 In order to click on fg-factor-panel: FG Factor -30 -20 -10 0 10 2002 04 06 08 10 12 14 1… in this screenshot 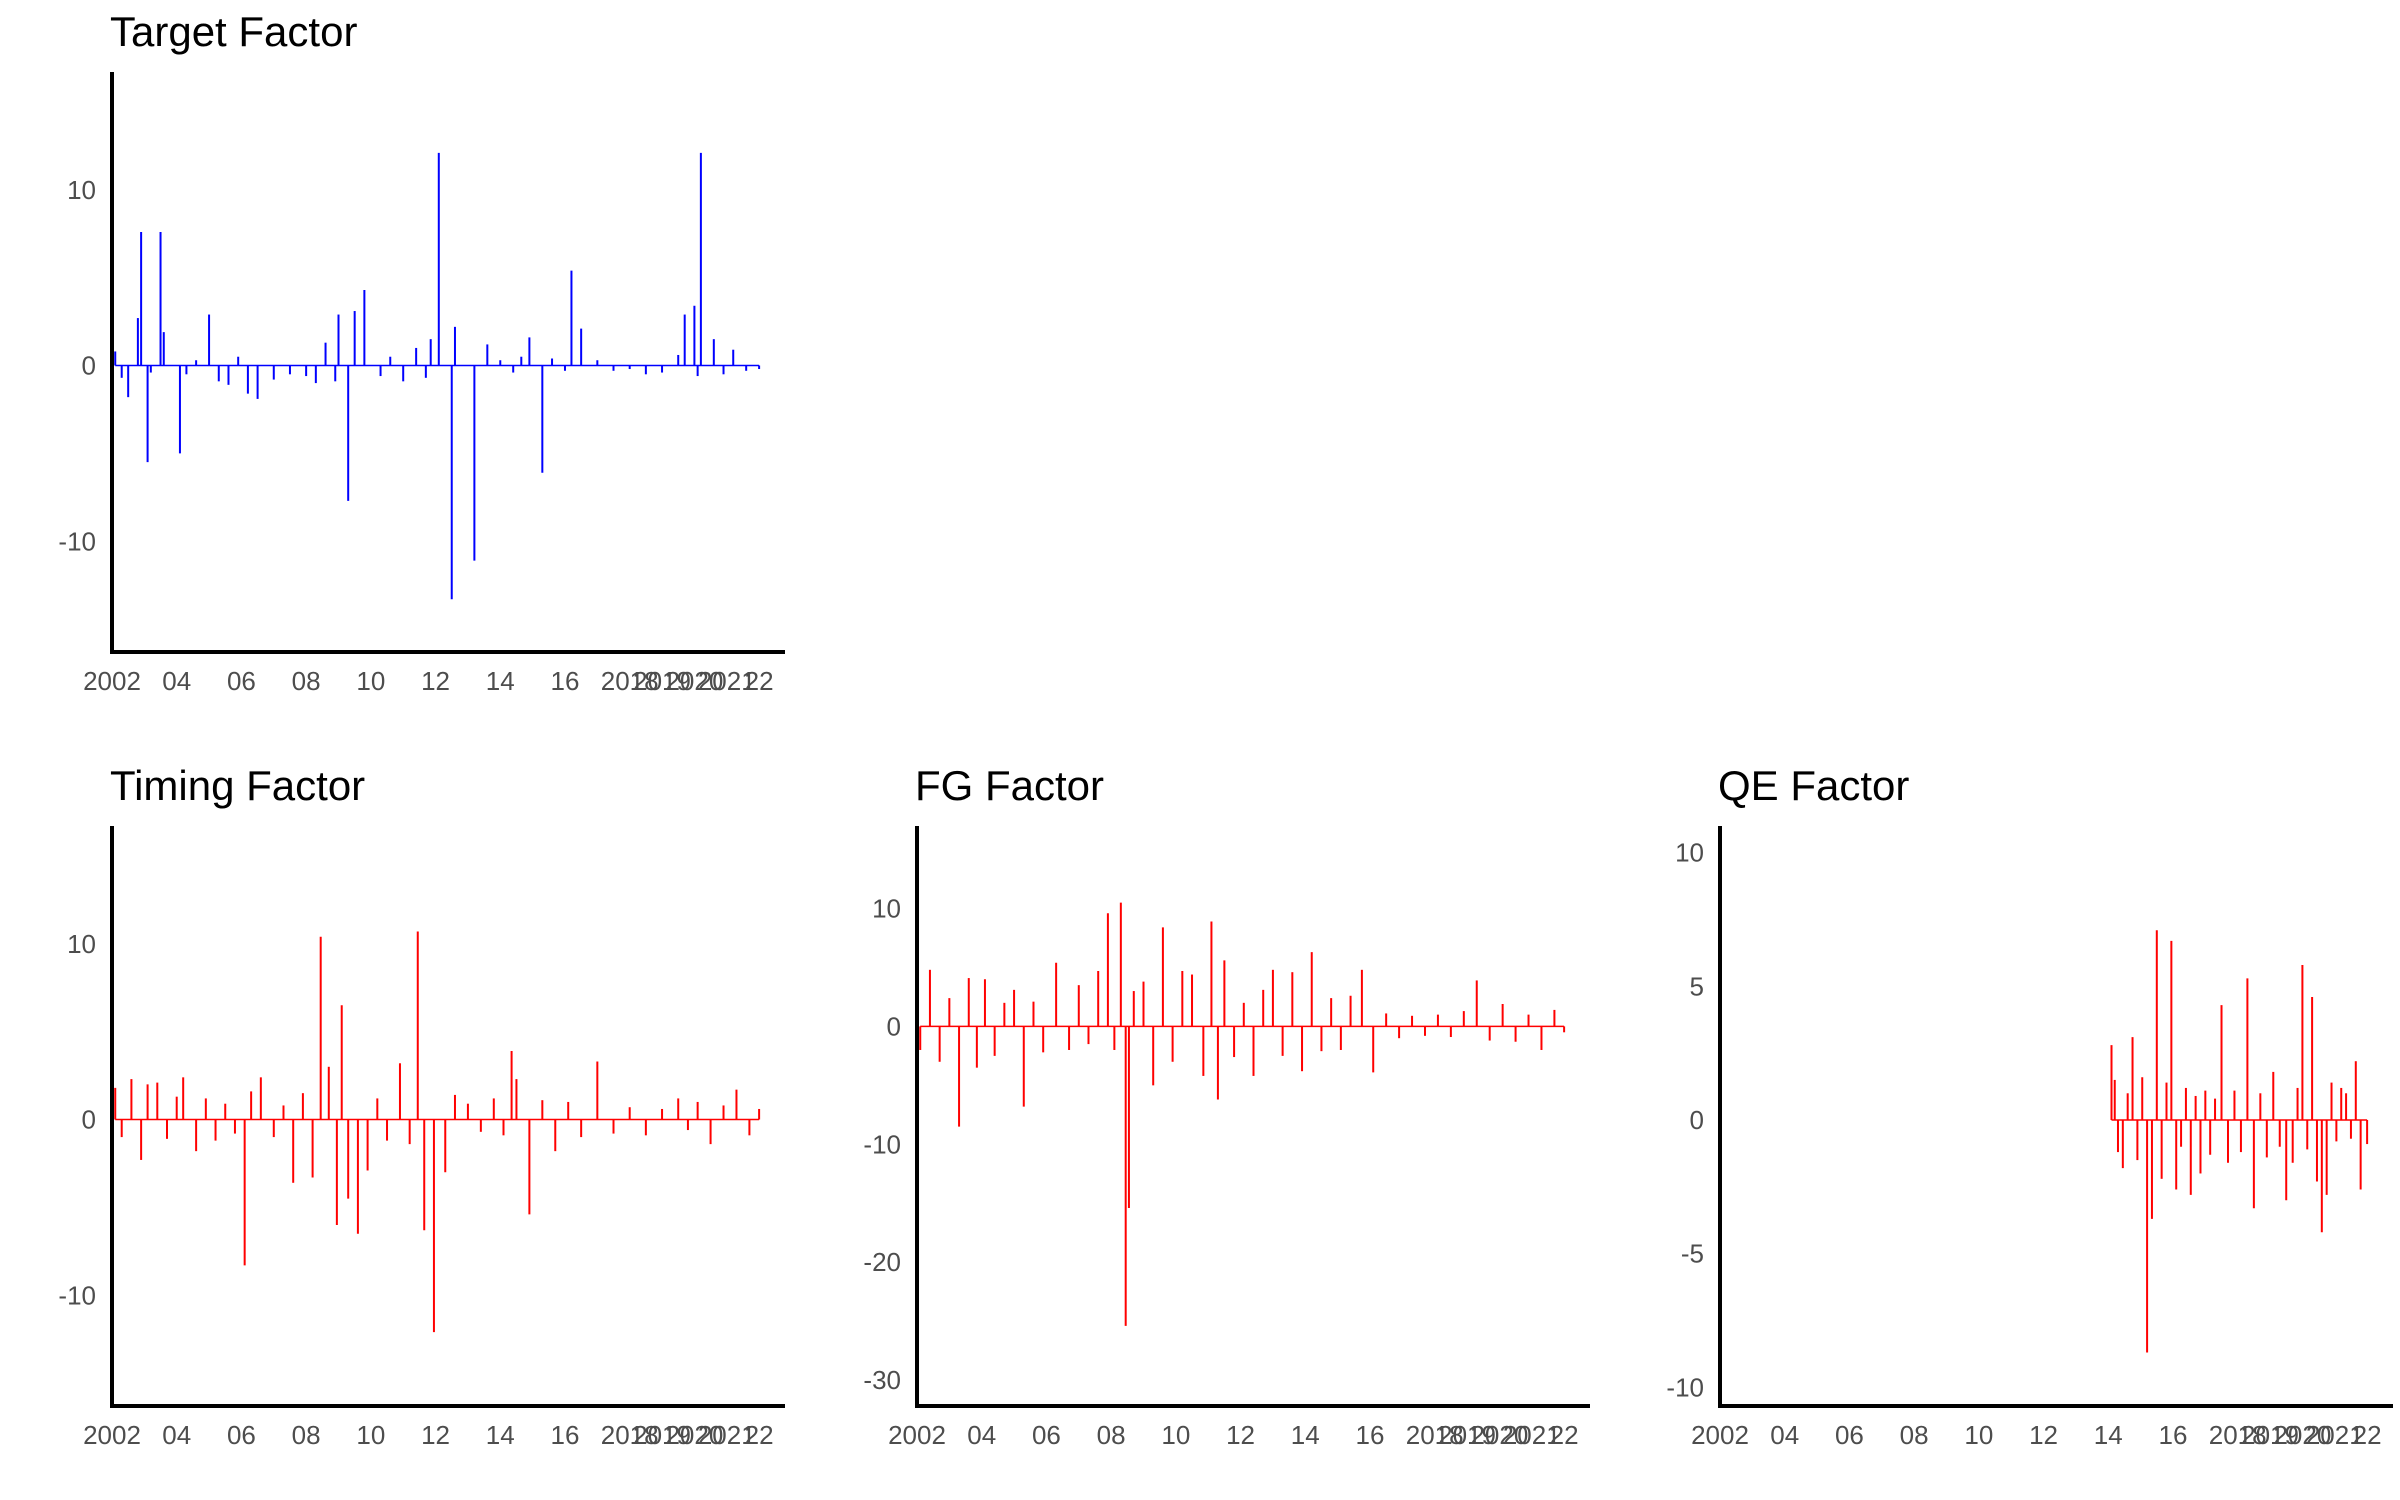, I will do `click(1226, 1106)`.